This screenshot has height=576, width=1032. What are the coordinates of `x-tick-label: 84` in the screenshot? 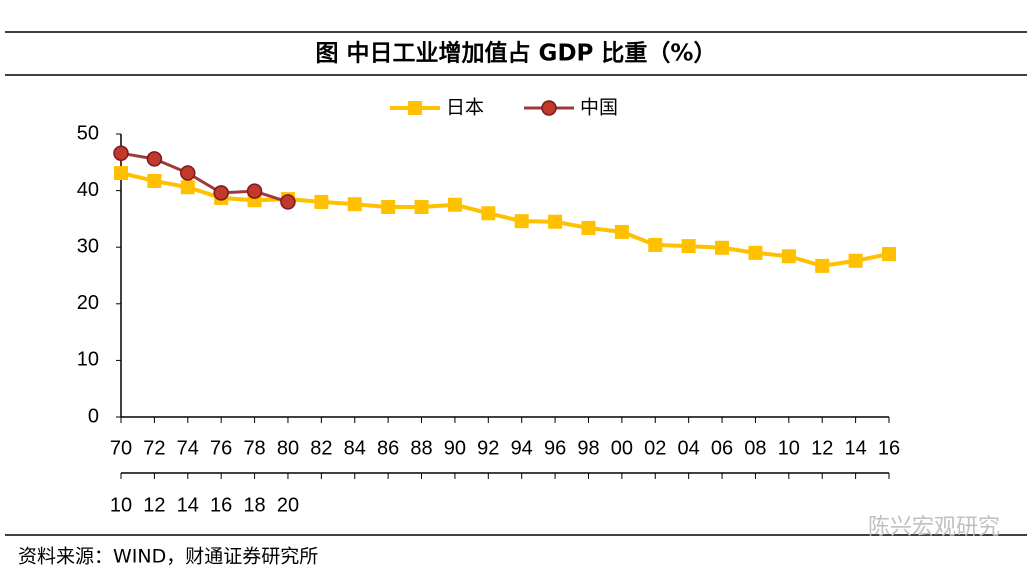 It's located at (355, 448).